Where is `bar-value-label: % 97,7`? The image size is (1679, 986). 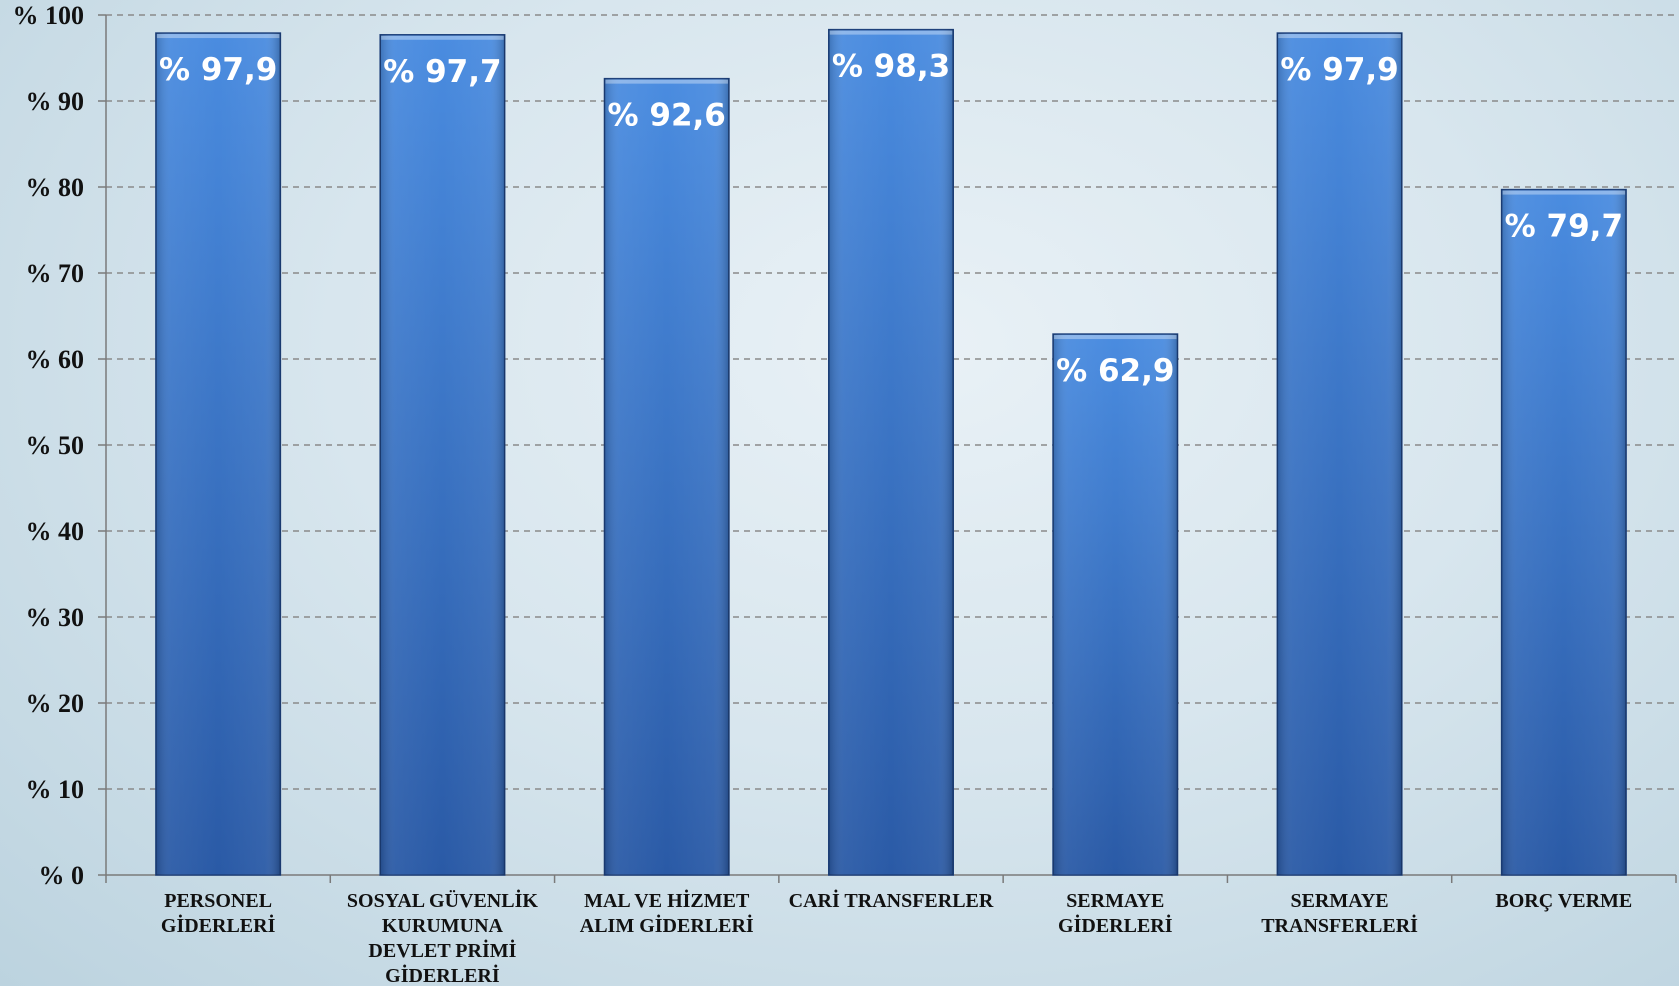
bar-value-label: % 97,7 is located at coordinates (442, 72).